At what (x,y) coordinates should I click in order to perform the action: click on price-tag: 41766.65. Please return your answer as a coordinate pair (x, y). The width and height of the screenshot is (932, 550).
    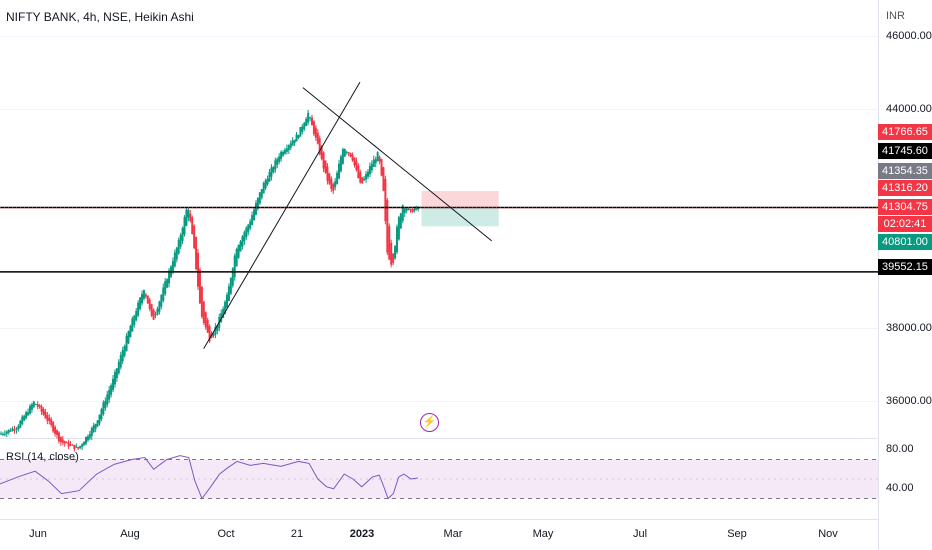
    Looking at the image, I should click on (905, 132).